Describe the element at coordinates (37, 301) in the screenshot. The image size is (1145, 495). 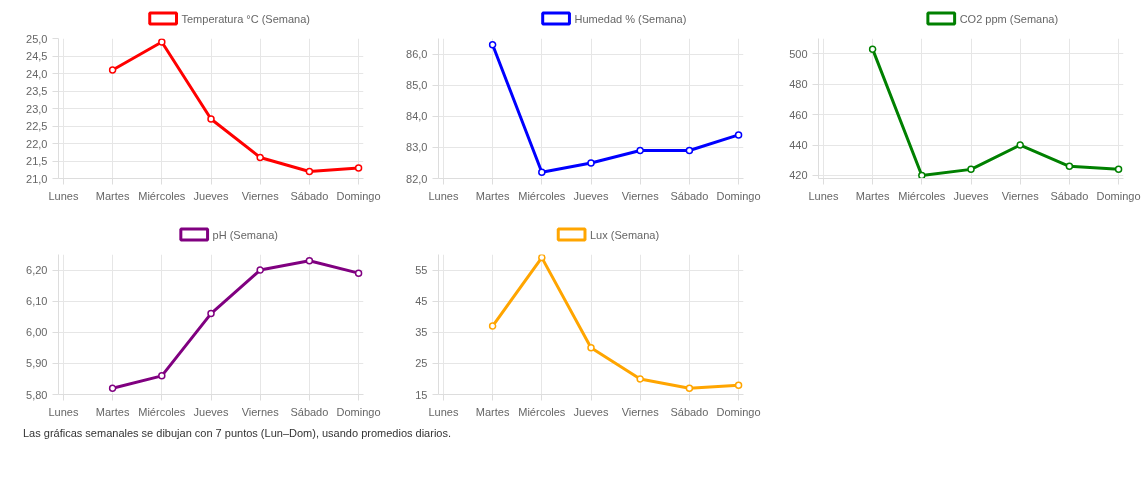
I see `y-tick-label: 6,10` at that location.